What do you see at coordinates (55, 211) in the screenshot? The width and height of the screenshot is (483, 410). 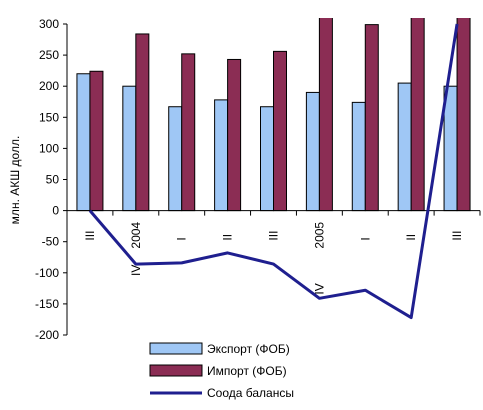 I see `y-tick-label: 0` at bounding box center [55, 211].